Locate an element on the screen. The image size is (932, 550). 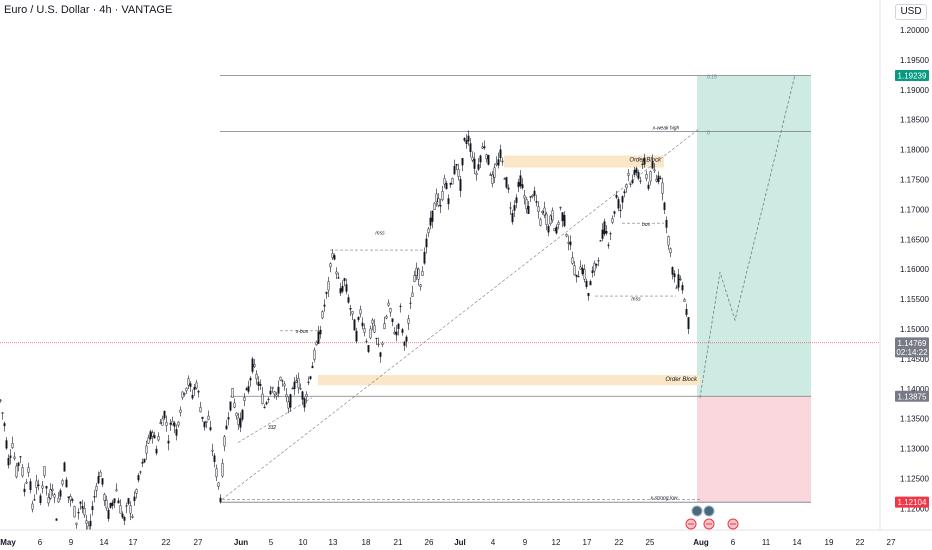
price-tick-label: 1.14000 is located at coordinates (914, 389).